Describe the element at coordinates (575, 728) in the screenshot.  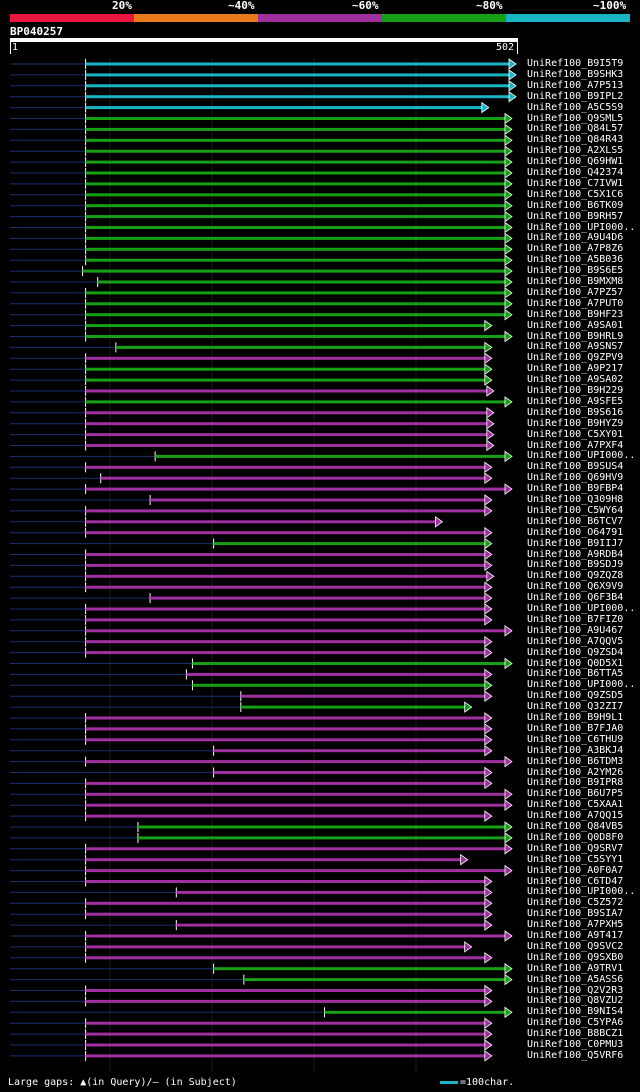
I see `hit-accession: UniRef100_B7FJA0` at that location.